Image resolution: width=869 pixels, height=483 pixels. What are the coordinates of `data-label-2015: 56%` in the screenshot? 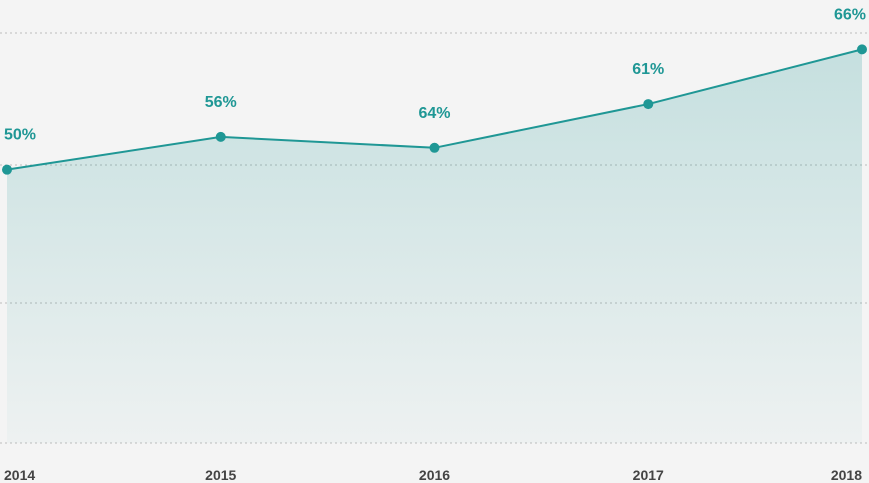 It's located at (221, 102).